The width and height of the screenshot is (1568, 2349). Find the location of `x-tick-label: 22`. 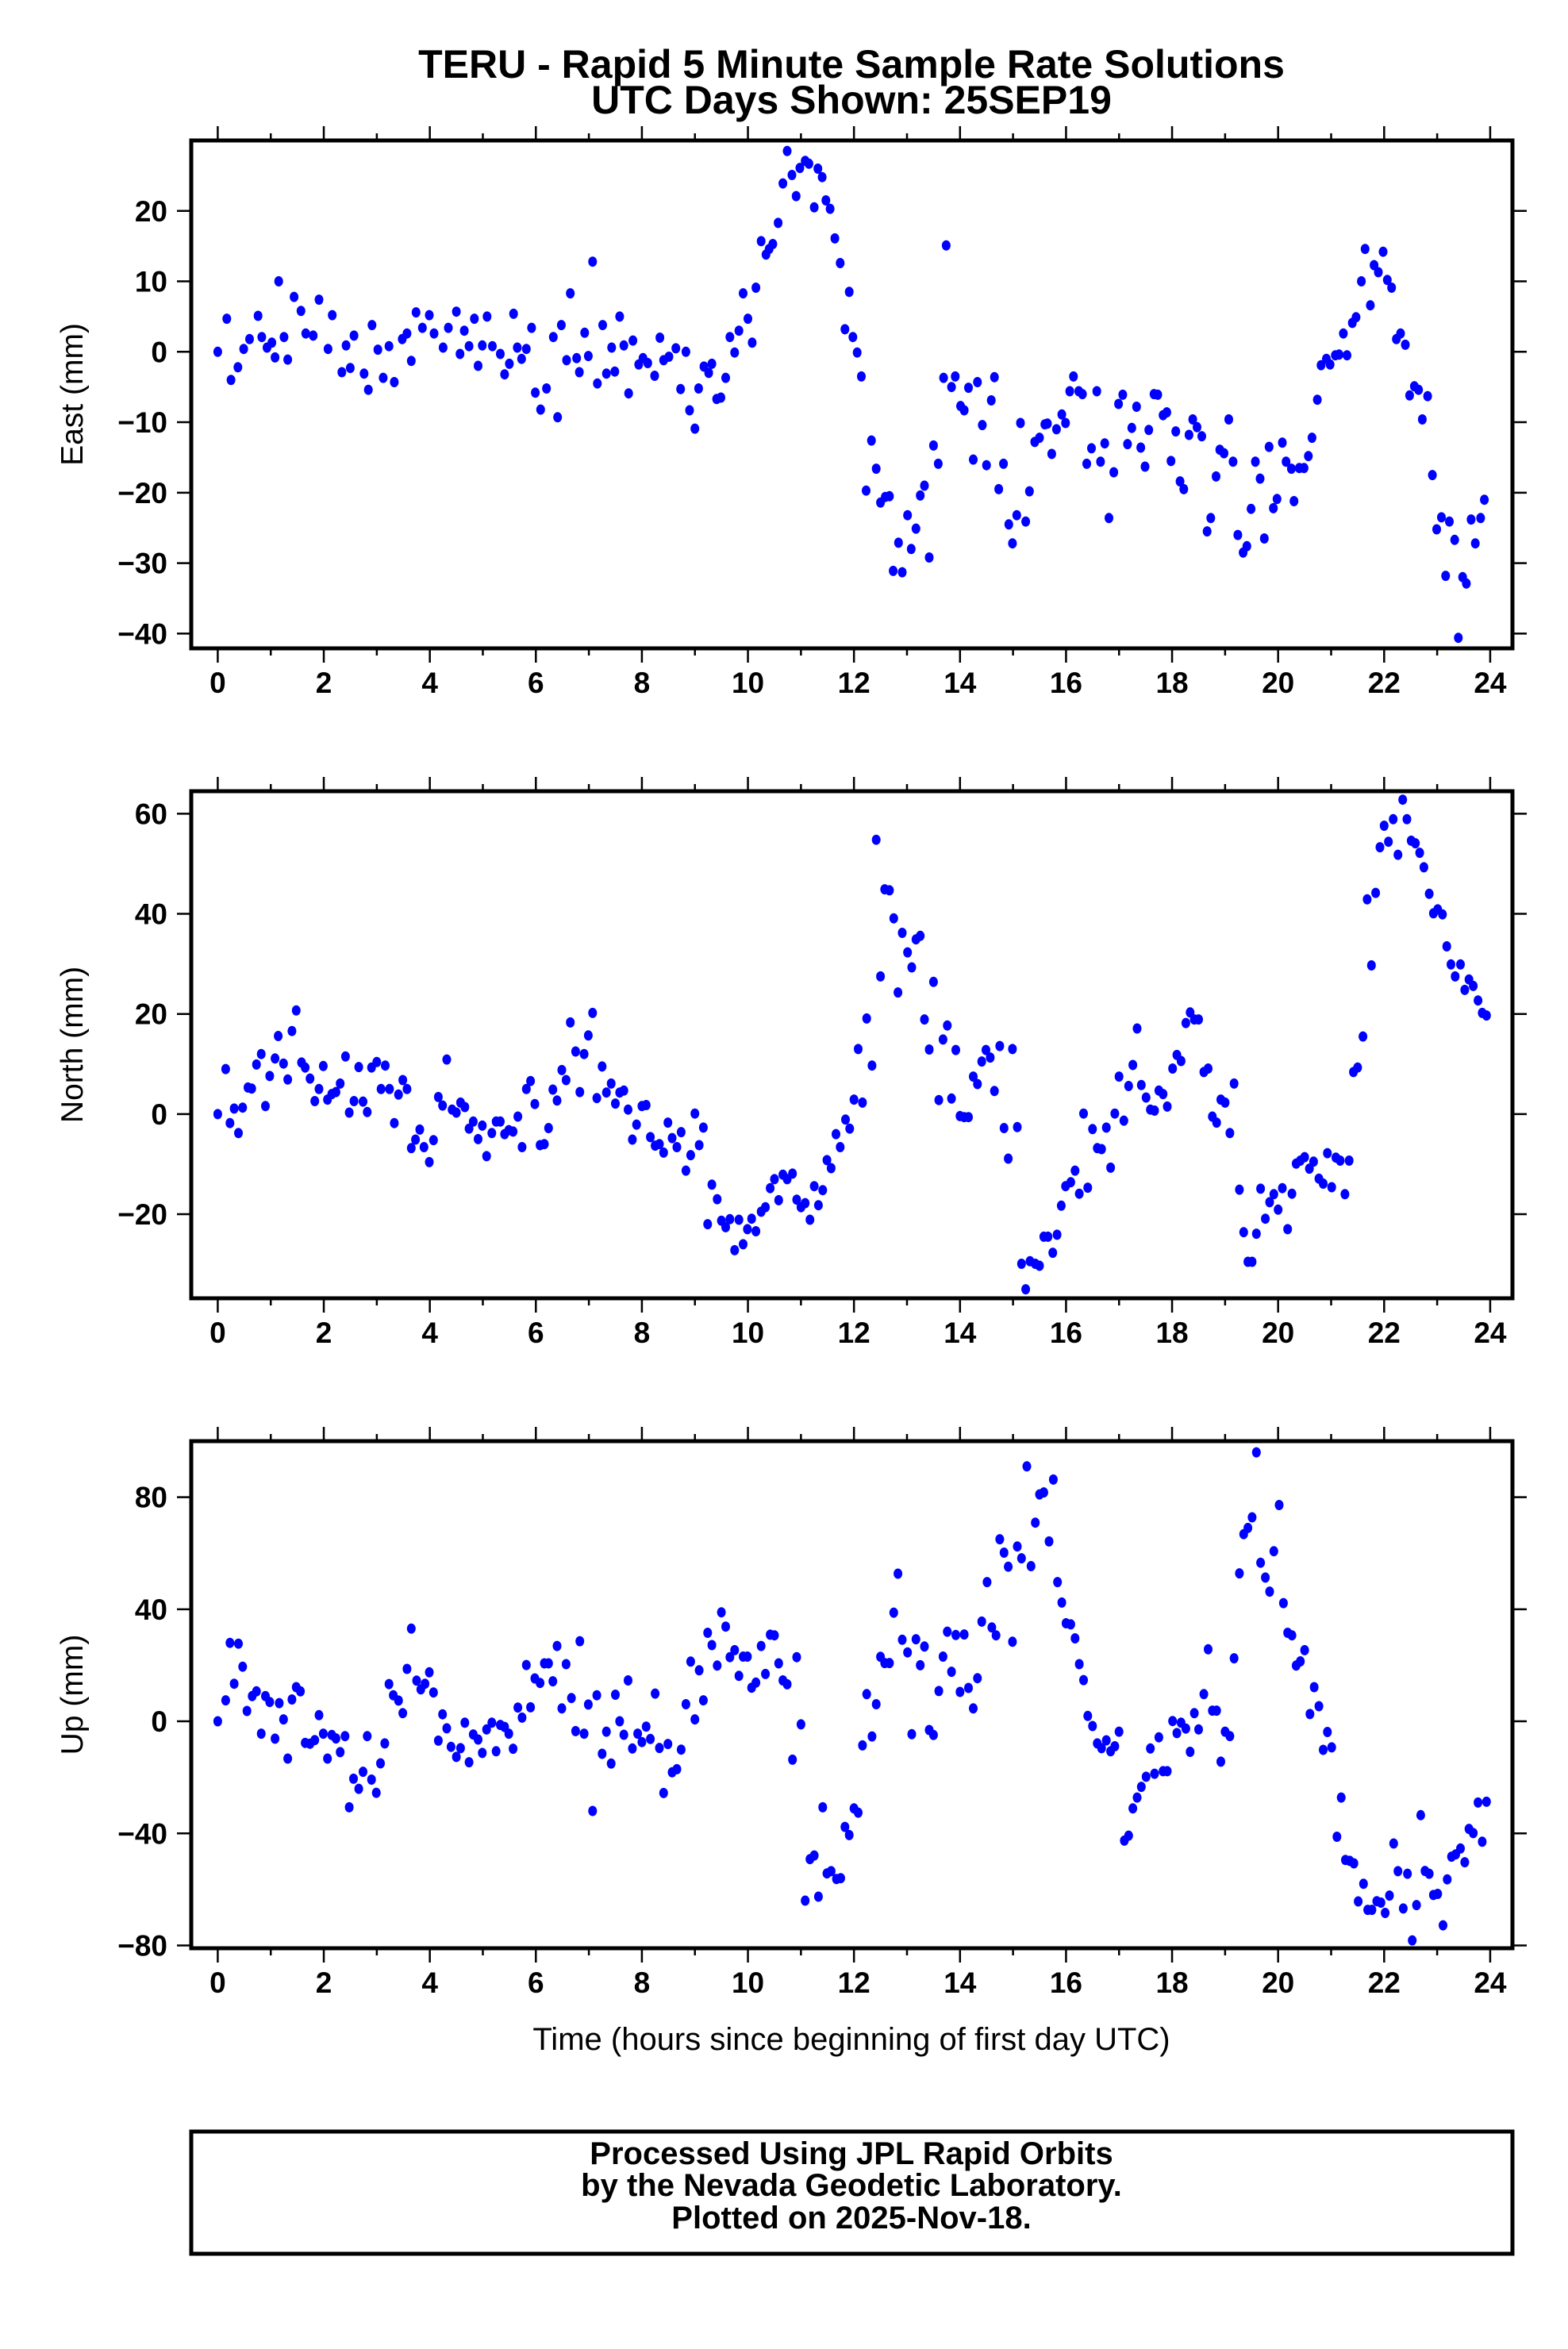

x-tick-label: 22 is located at coordinates (1384, 1333).